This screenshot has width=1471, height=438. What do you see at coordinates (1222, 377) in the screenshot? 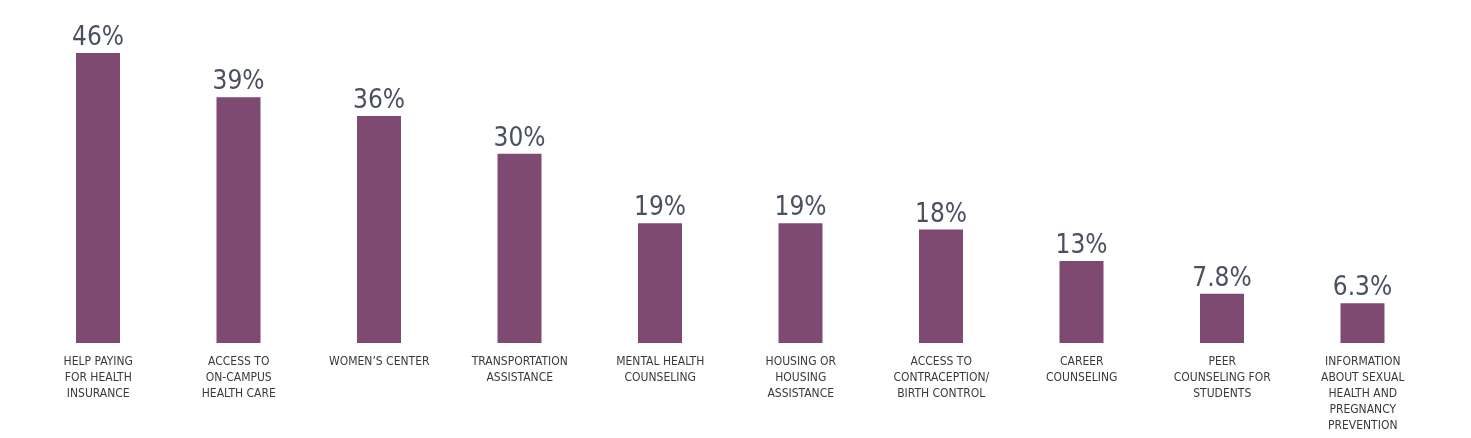
I see `x-tick-label: PEER COUNSELING FOR STUDENTS` at bounding box center [1222, 377].